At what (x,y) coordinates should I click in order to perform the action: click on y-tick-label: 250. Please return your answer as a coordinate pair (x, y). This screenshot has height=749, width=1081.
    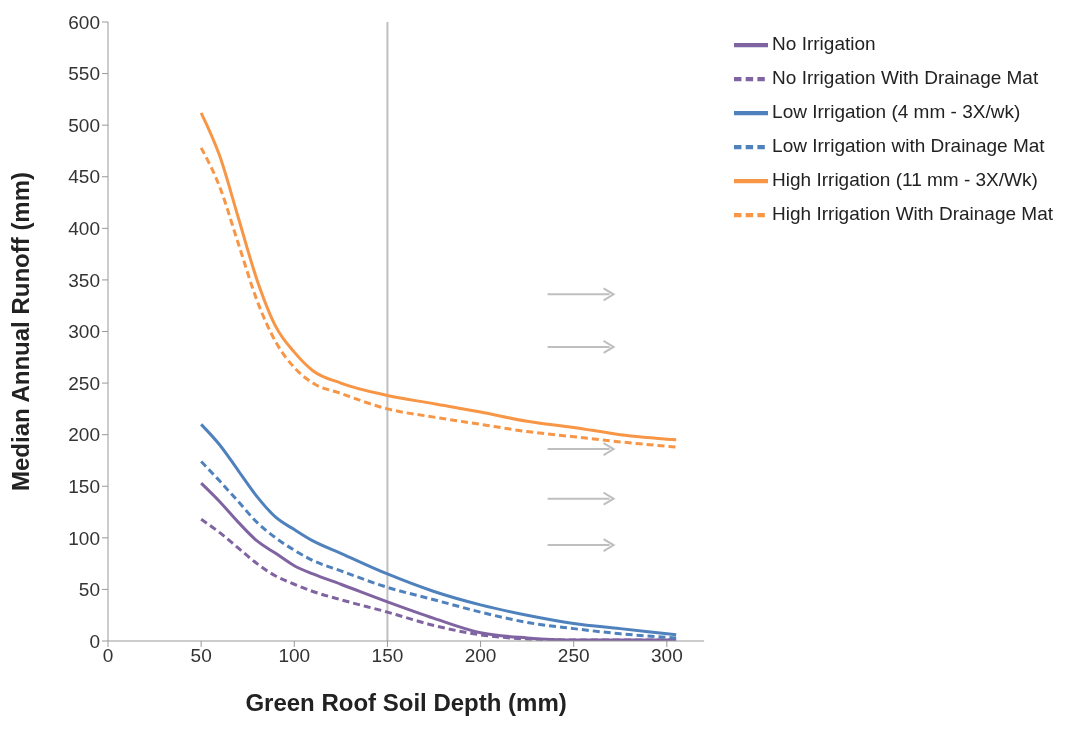
    Looking at the image, I should click on (84, 383).